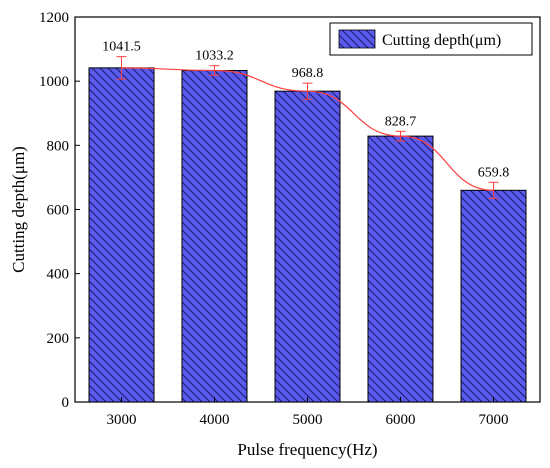  What do you see at coordinates (18, 209) in the screenshot?
I see `y-axis-label: Cutting depth(μm)` at bounding box center [18, 209].